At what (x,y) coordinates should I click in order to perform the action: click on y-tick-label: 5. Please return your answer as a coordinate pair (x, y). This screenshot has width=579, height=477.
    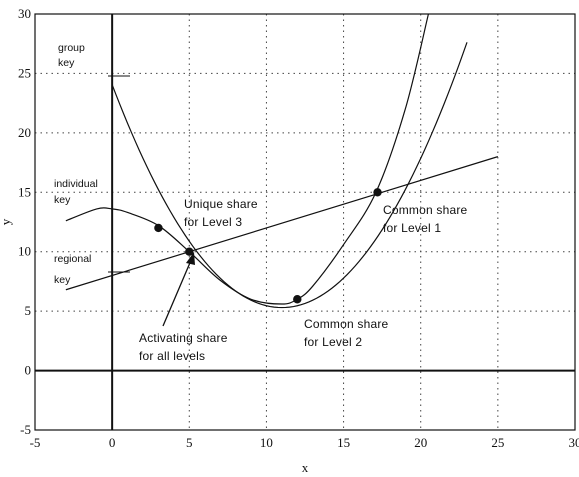
    Looking at the image, I should click on (28, 310).